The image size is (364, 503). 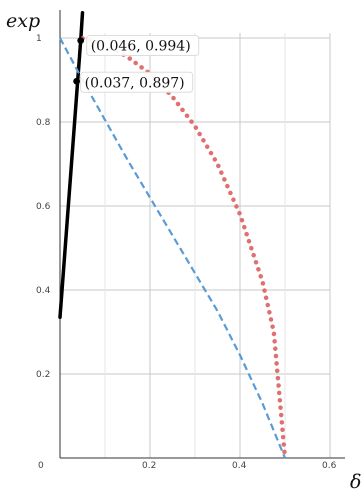 I want to click on y-tick-label: 0.8, so click(x=43, y=123).